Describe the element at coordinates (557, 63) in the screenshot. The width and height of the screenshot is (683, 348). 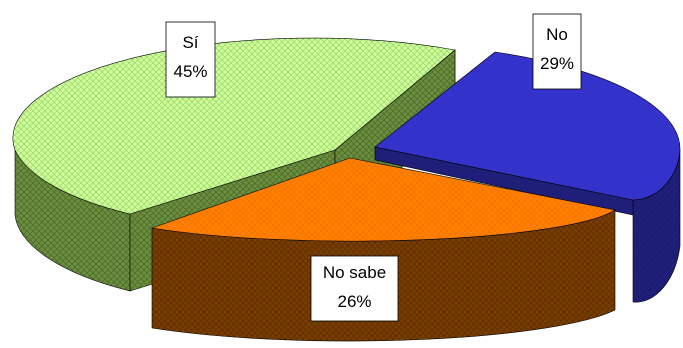
I see `data-label-no-value: 29%` at that location.